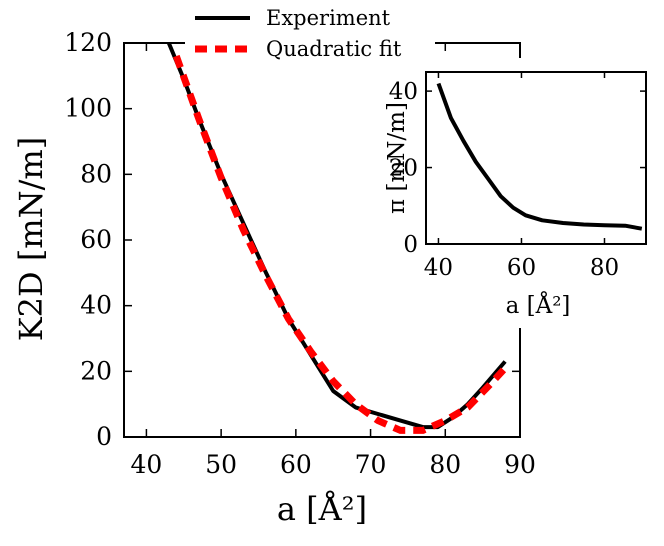  What do you see at coordinates (371, 464) in the screenshot?
I see `main-x-tick-label: 70` at bounding box center [371, 464].